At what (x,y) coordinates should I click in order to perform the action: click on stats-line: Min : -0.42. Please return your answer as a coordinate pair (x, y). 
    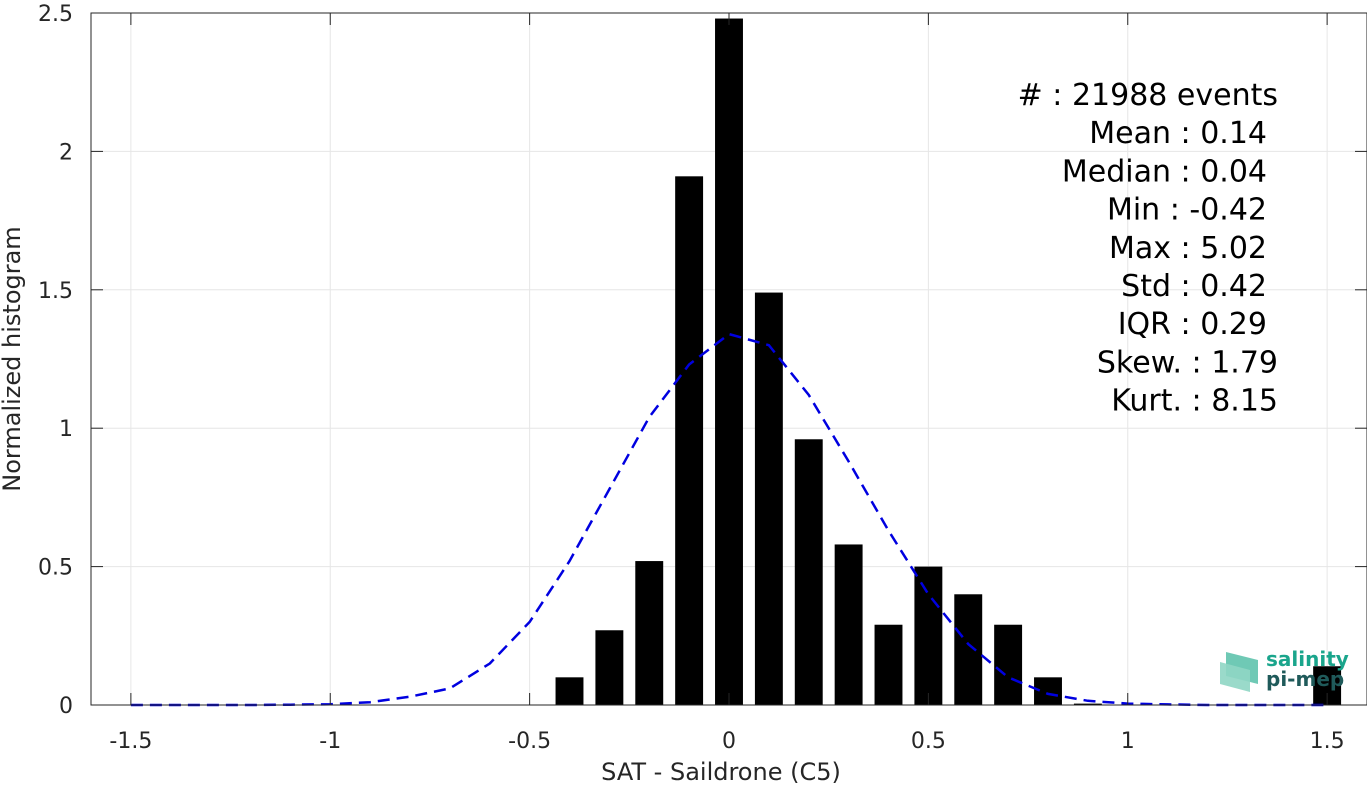
    Looking at the image, I should click on (1187, 210).